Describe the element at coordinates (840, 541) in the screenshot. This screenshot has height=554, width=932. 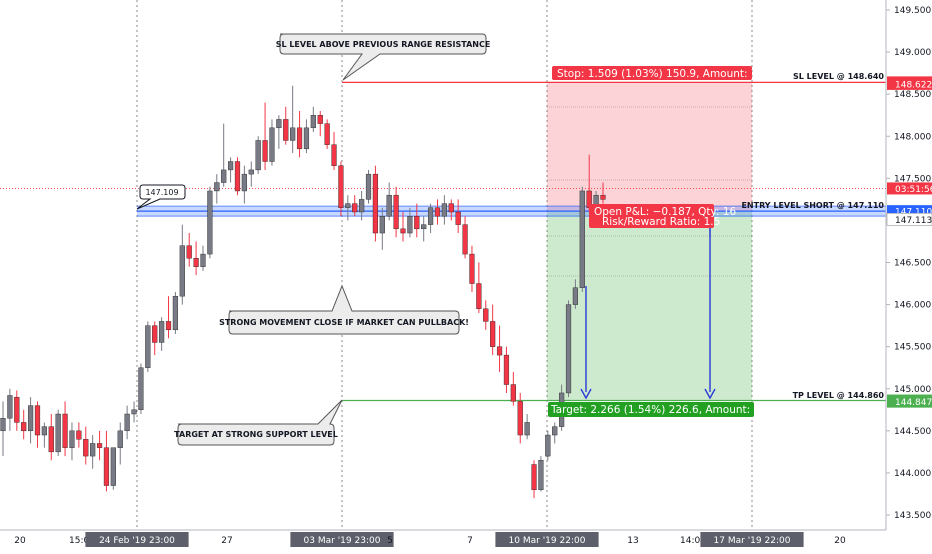
I see `x-tick-label: 20` at that location.